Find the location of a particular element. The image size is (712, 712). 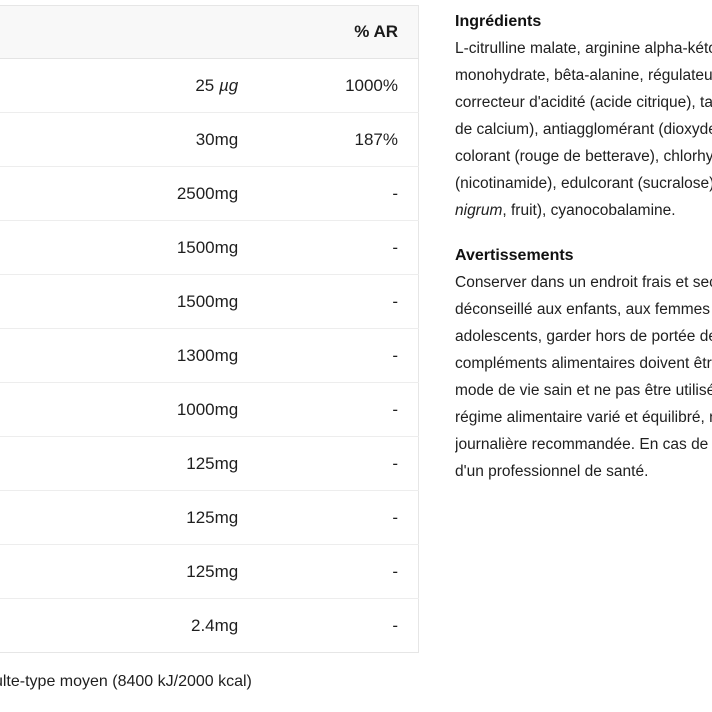

cell-quantity: 1300mg is located at coordinates (129, 355).